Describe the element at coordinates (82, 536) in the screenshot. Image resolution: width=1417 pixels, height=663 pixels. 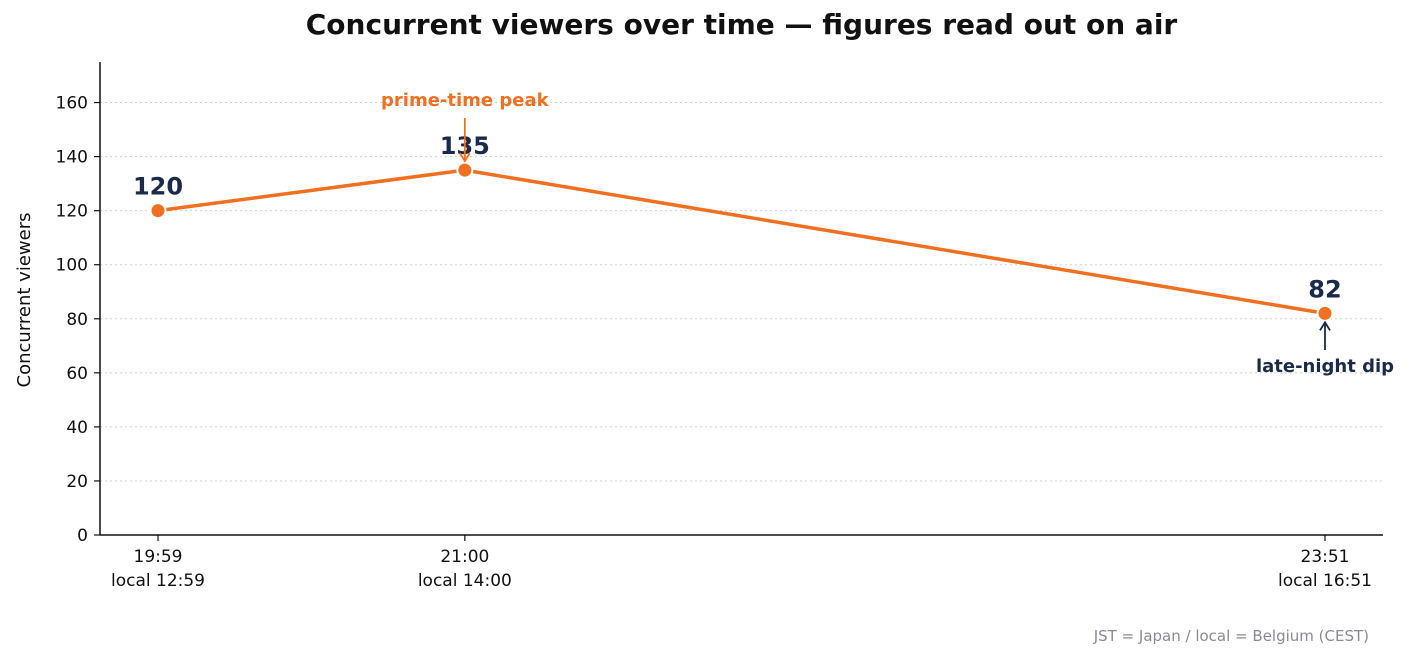
I see `y-tick-label: 0` at that location.